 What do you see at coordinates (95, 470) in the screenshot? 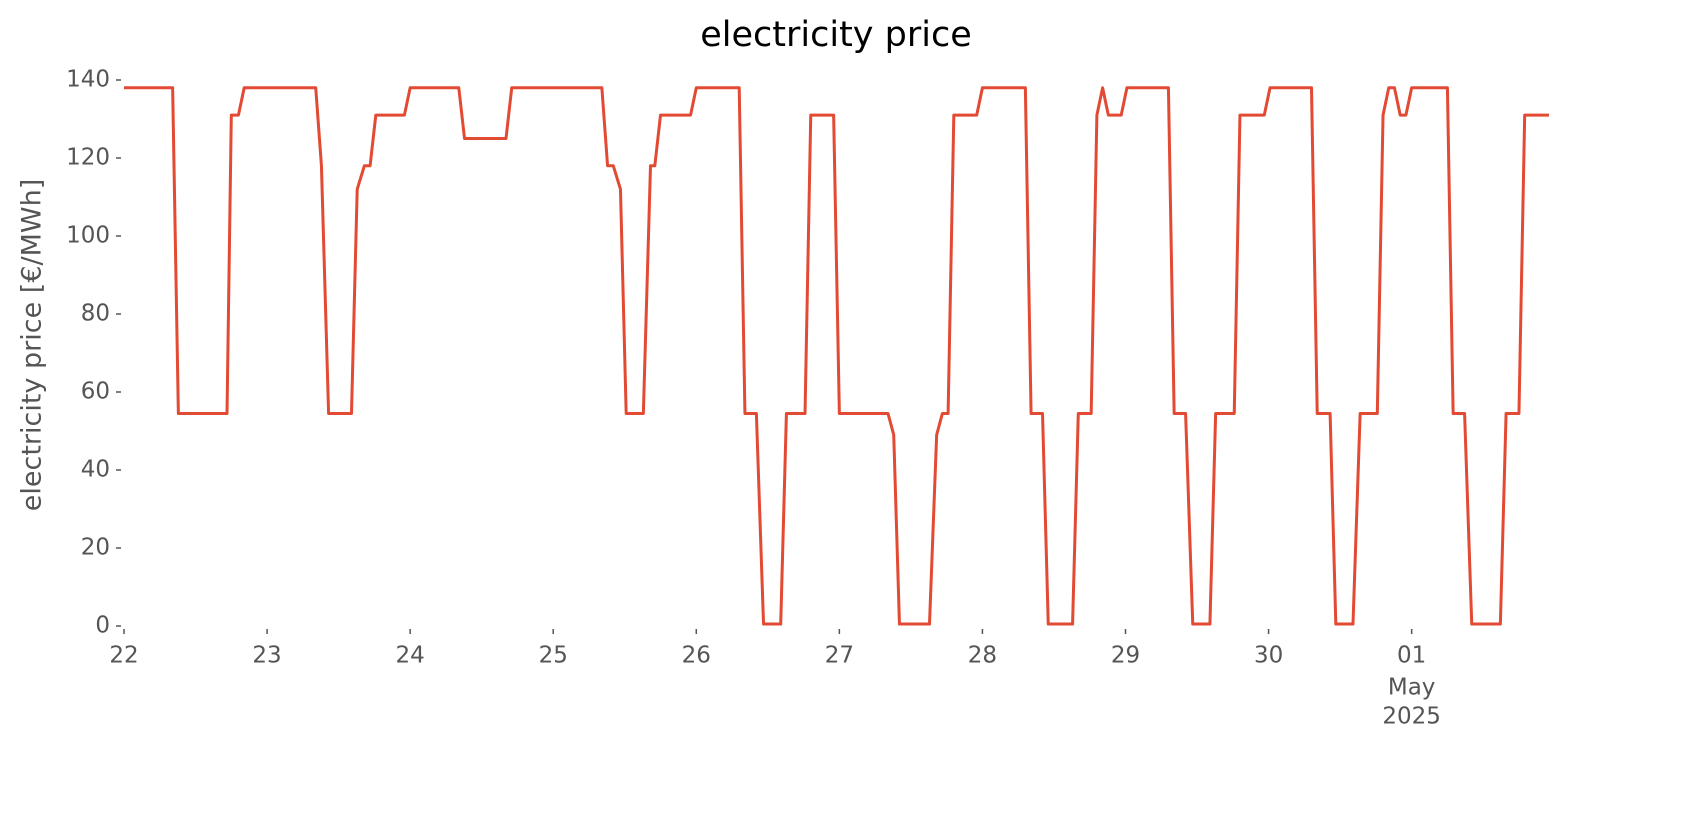
I see `y-tick-label: 40` at bounding box center [95, 470].